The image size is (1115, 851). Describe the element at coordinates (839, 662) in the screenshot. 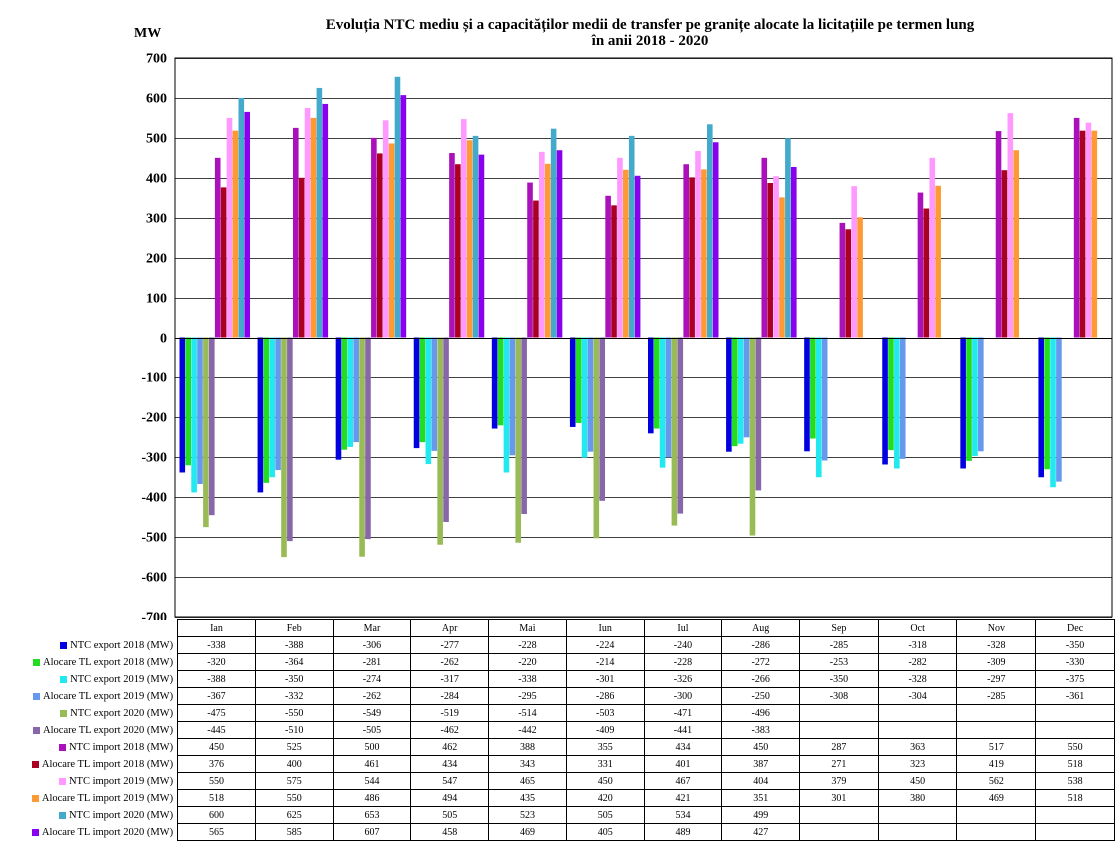

I see `data-label: -253` at that location.